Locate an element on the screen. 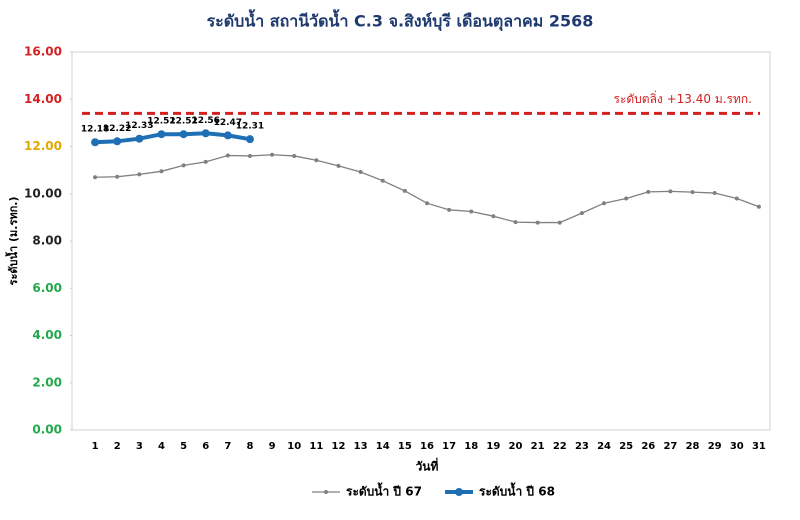  x-tick-label: 3 is located at coordinates (139, 446).